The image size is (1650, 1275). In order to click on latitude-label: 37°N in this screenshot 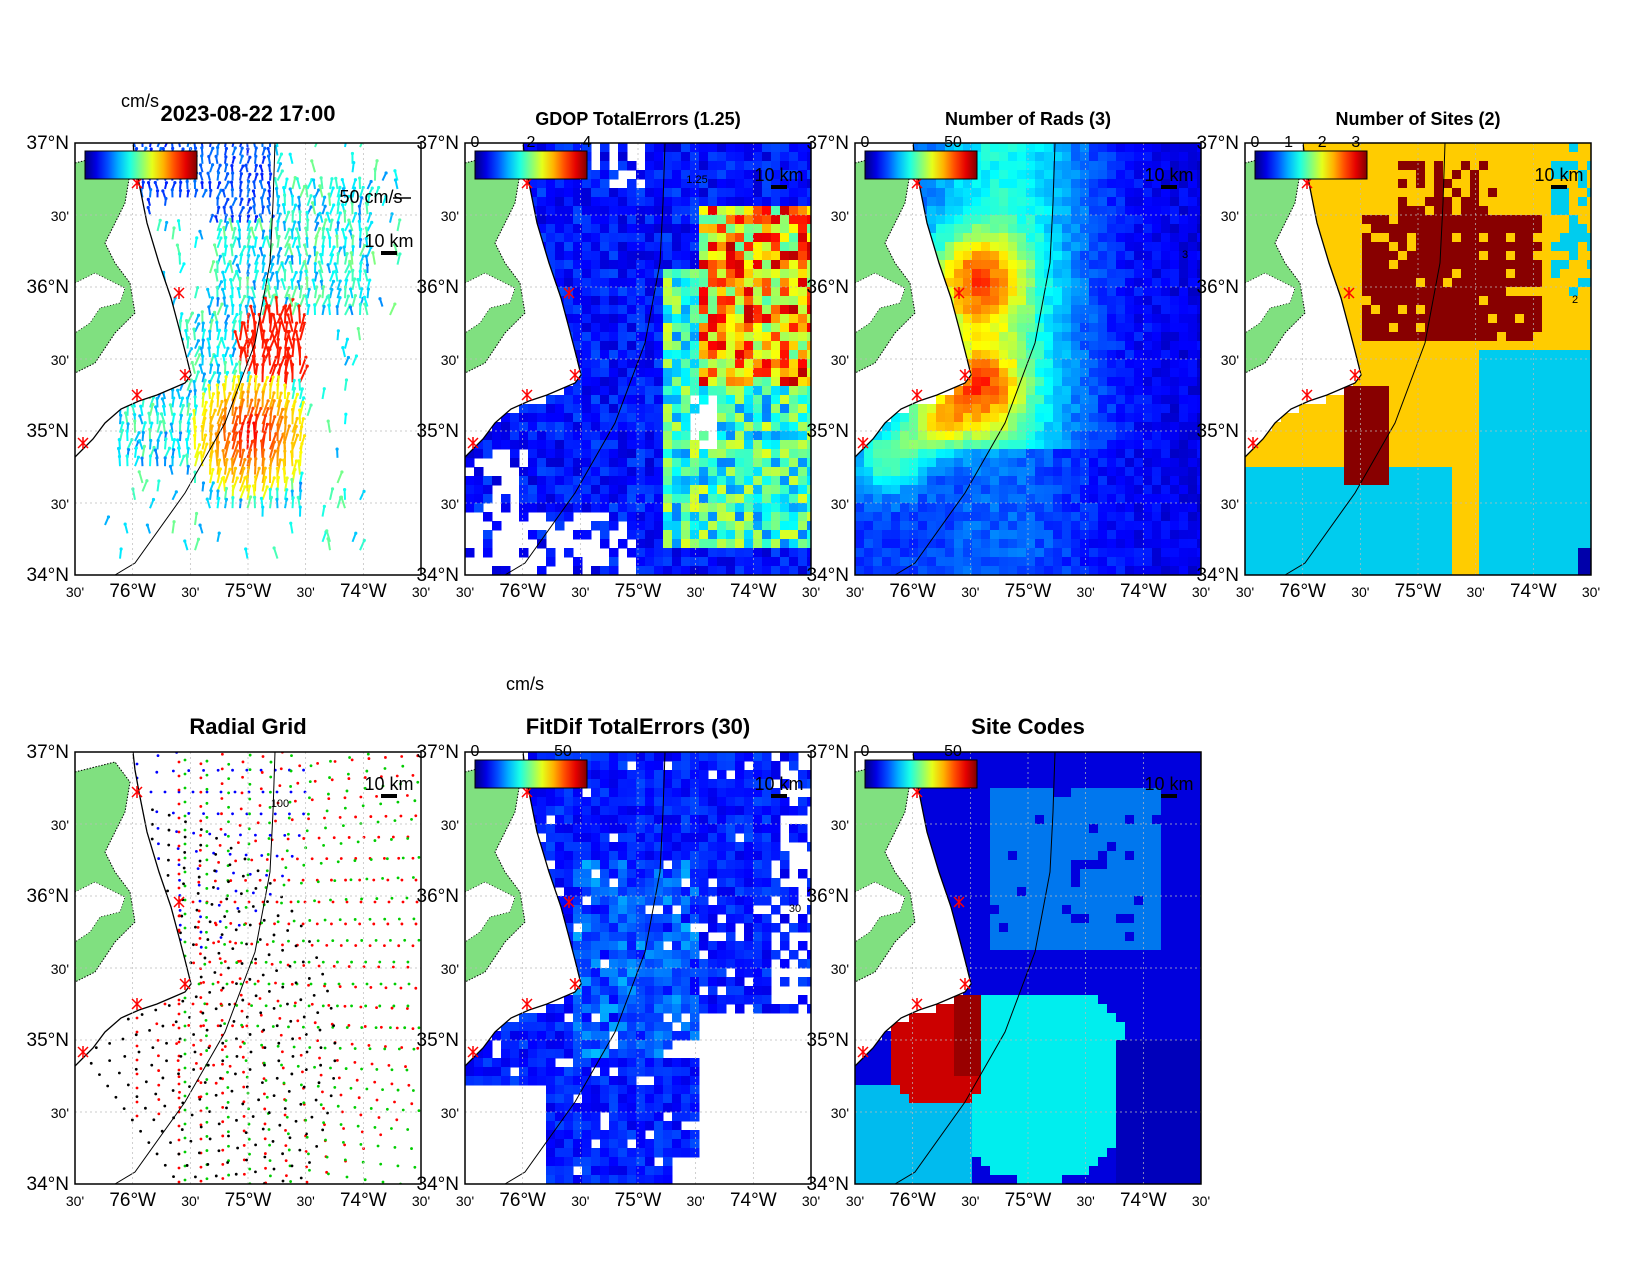, I will do `click(438, 143)`.